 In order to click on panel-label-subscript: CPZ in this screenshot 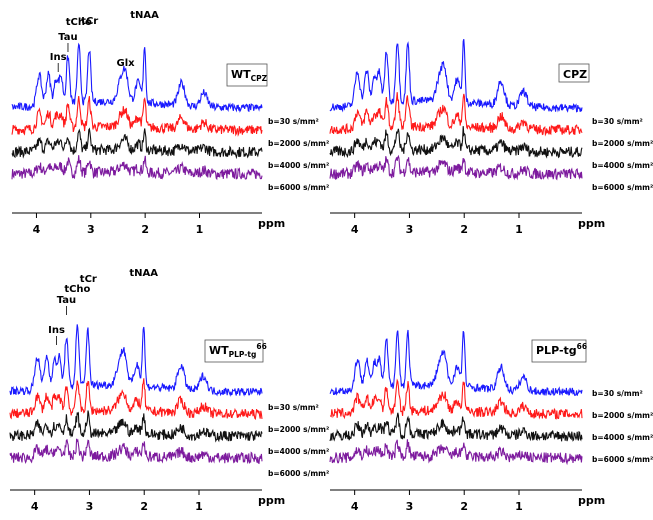, I will do `click(259, 78)`.